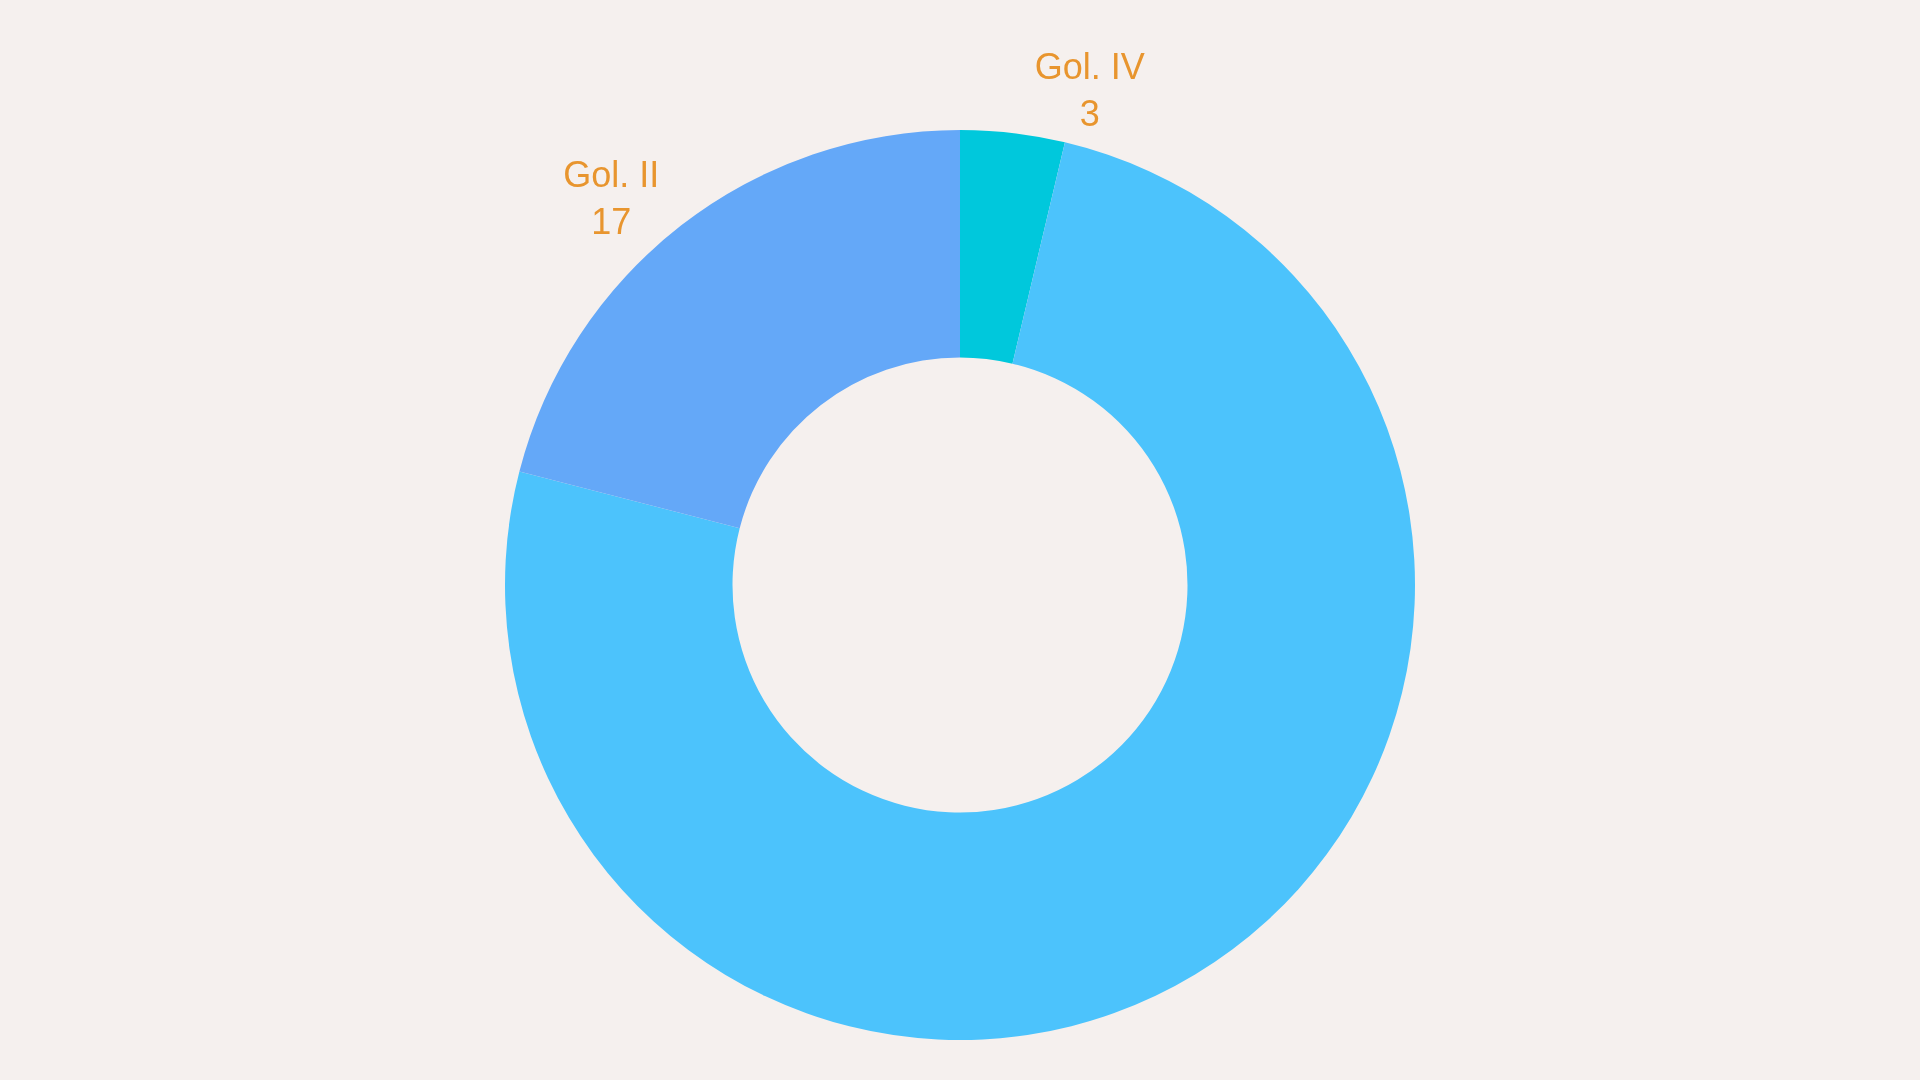 The image size is (1920, 1080). What do you see at coordinates (611, 175) in the screenshot?
I see `slice-label: Gol. II` at bounding box center [611, 175].